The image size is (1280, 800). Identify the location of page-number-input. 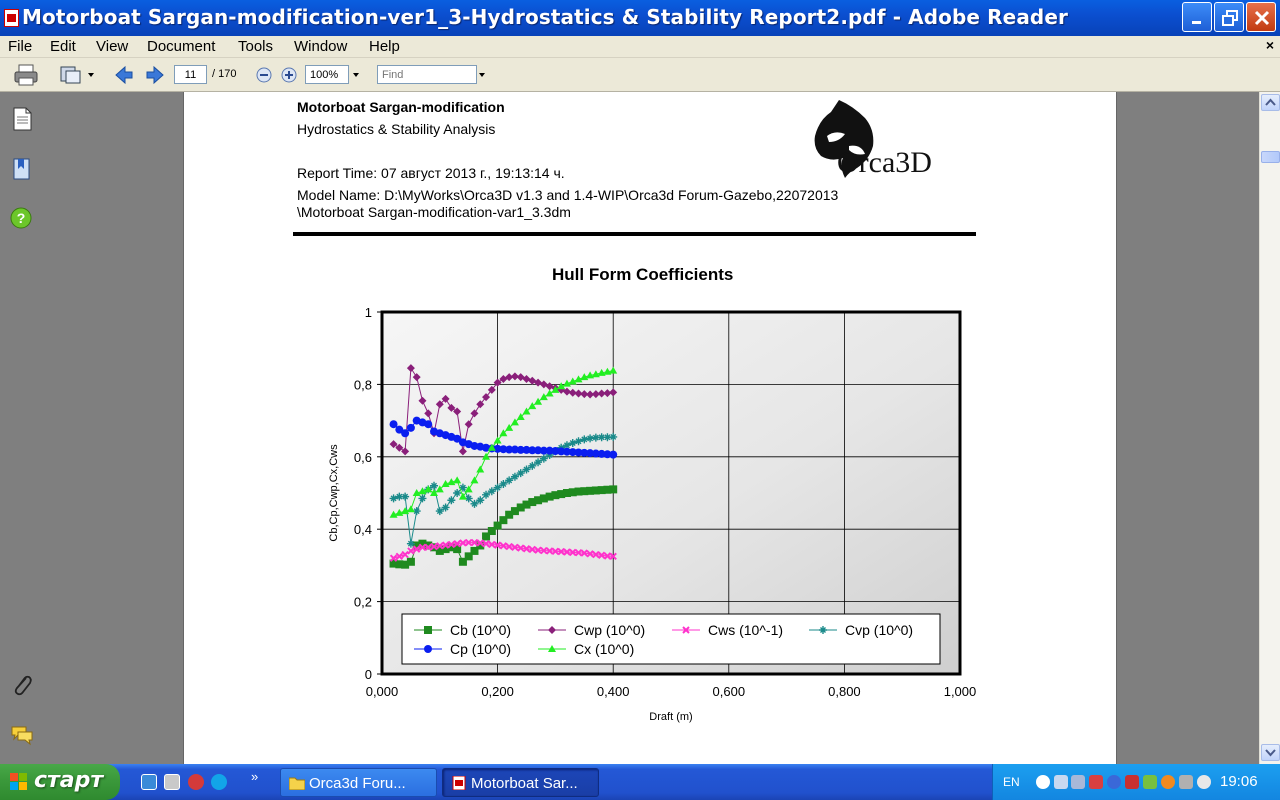
(190, 74).